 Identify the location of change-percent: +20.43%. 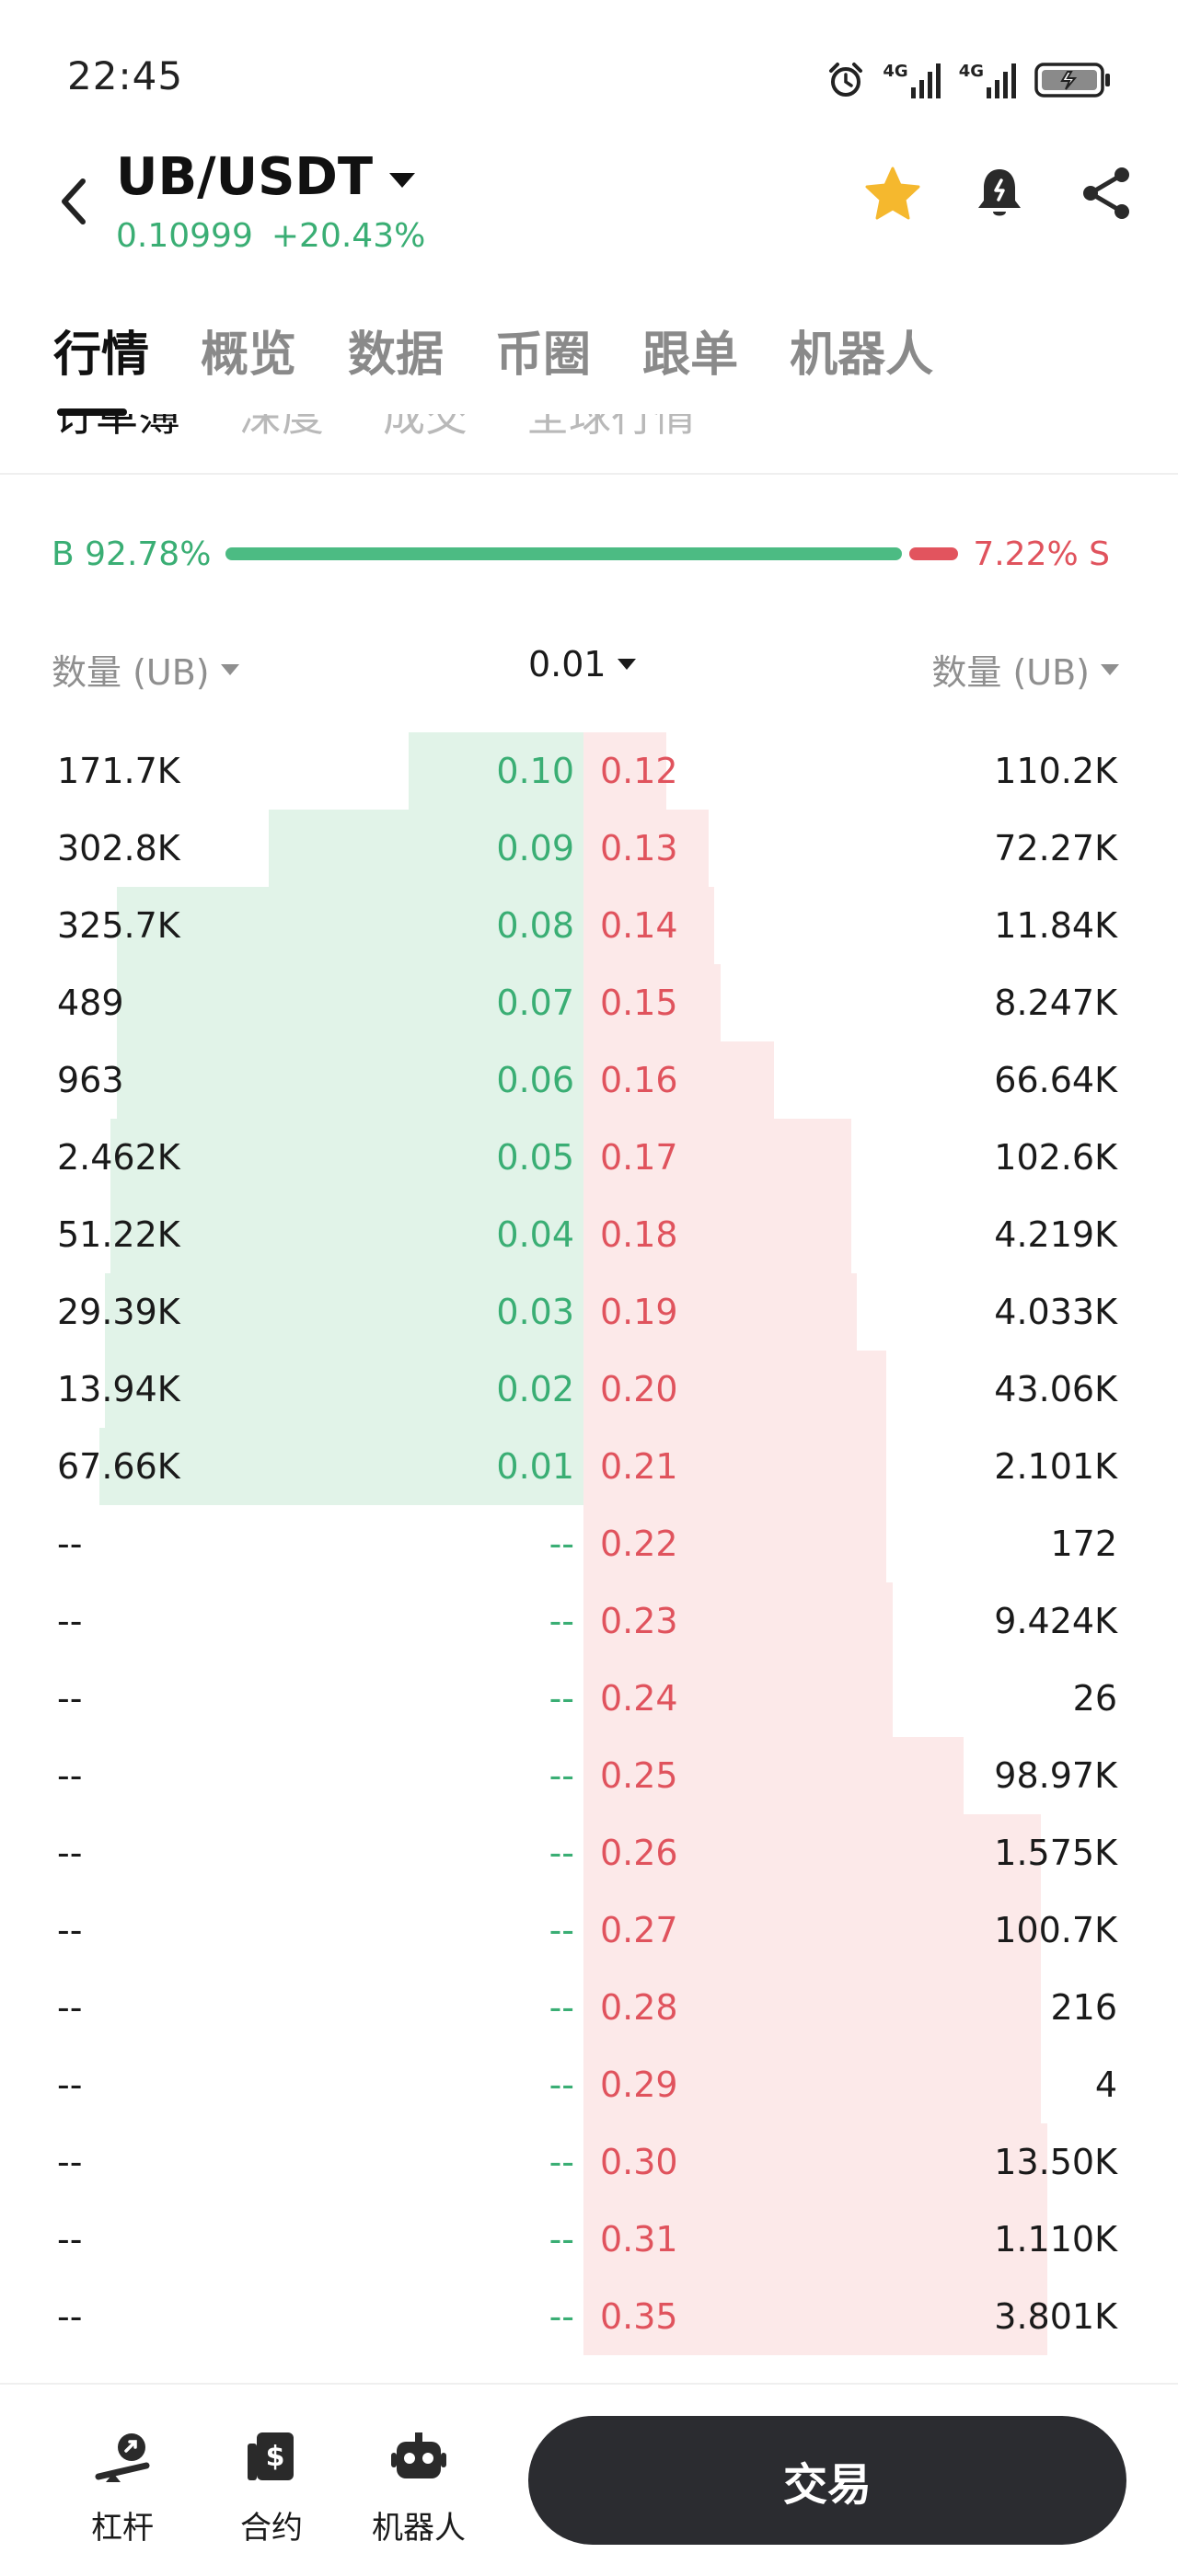
(348, 236).